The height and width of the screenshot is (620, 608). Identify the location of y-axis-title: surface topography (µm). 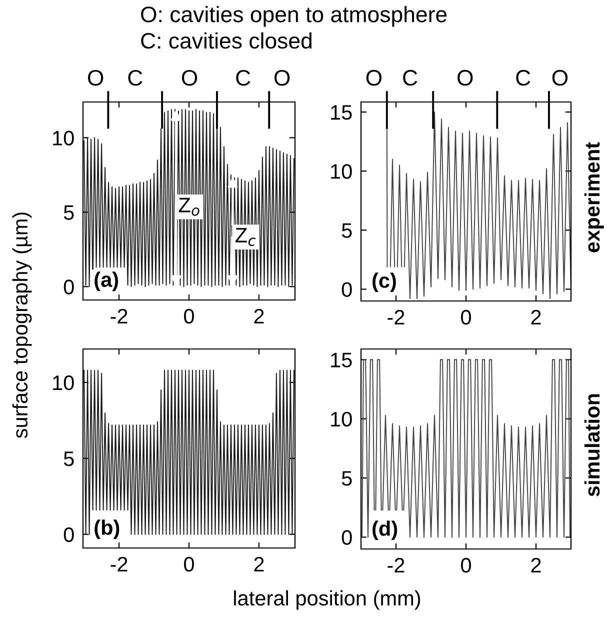
(22, 325).